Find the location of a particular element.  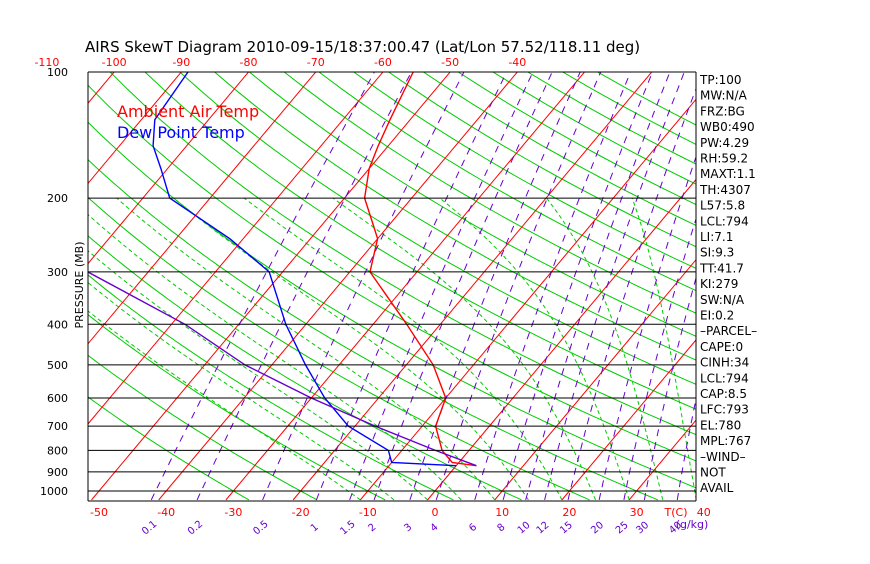

pressure-tick-label: 400 is located at coordinates (57, 324).